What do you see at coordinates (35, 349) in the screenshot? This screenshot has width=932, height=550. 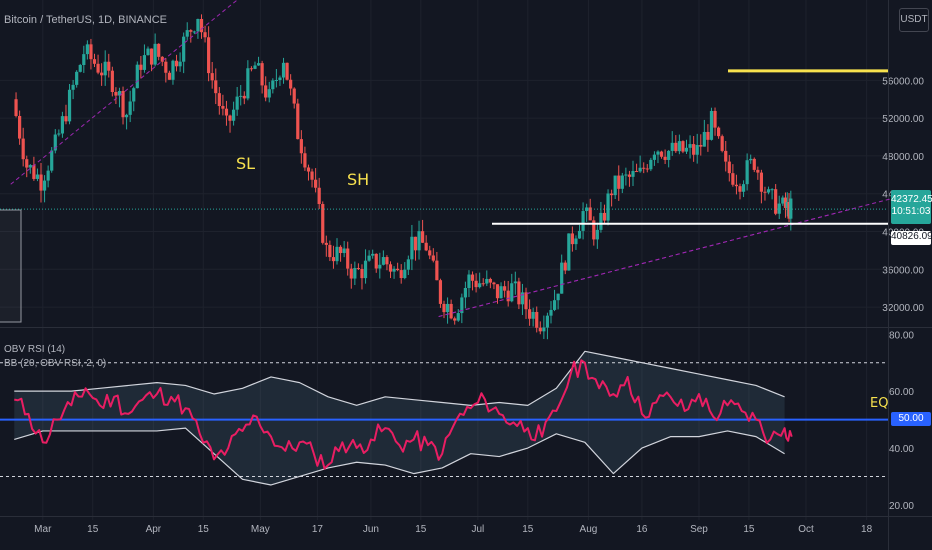 I see `obv-rsi-legend: OBV RSI (14)` at bounding box center [35, 349].